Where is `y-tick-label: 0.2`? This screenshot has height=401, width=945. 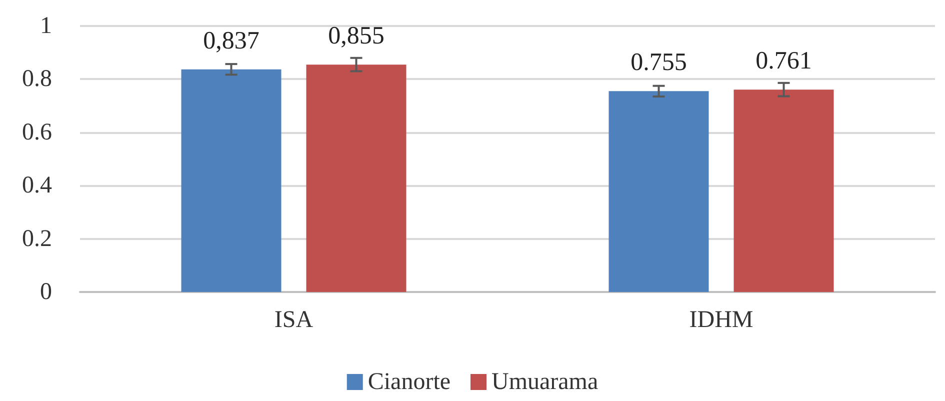
y-tick-label: 0.2 is located at coordinates (37, 239).